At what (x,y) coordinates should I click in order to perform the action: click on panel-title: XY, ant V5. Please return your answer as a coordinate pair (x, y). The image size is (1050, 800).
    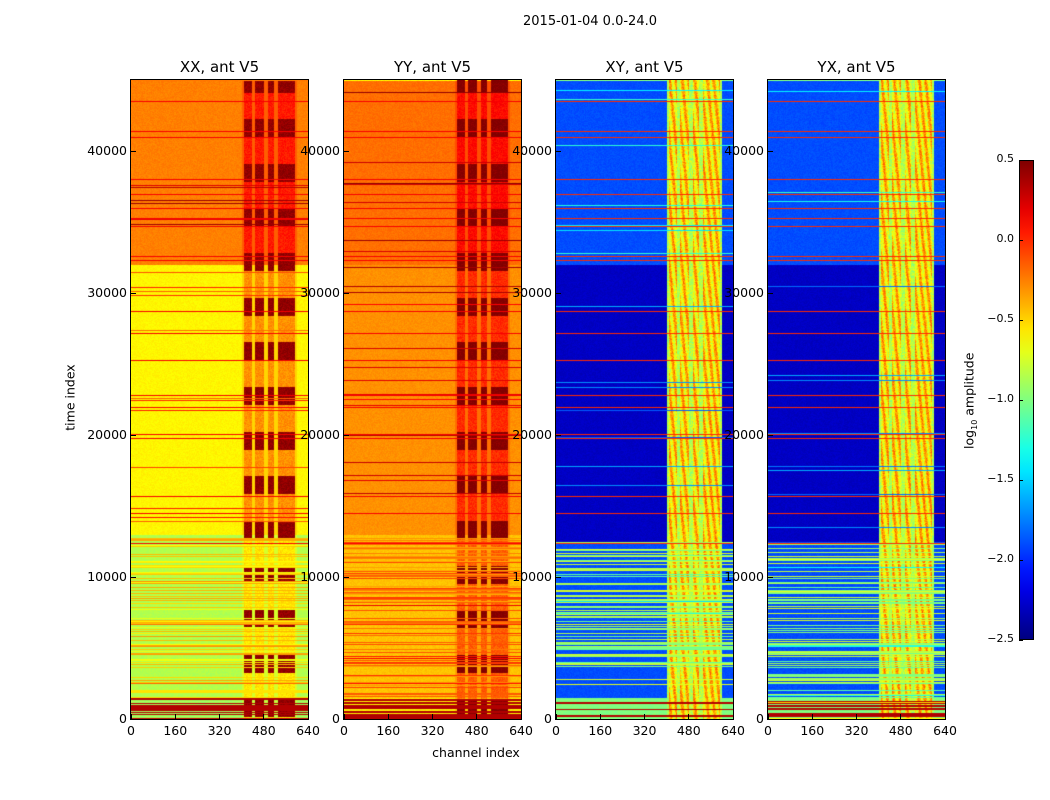
    Looking at the image, I should click on (644, 67).